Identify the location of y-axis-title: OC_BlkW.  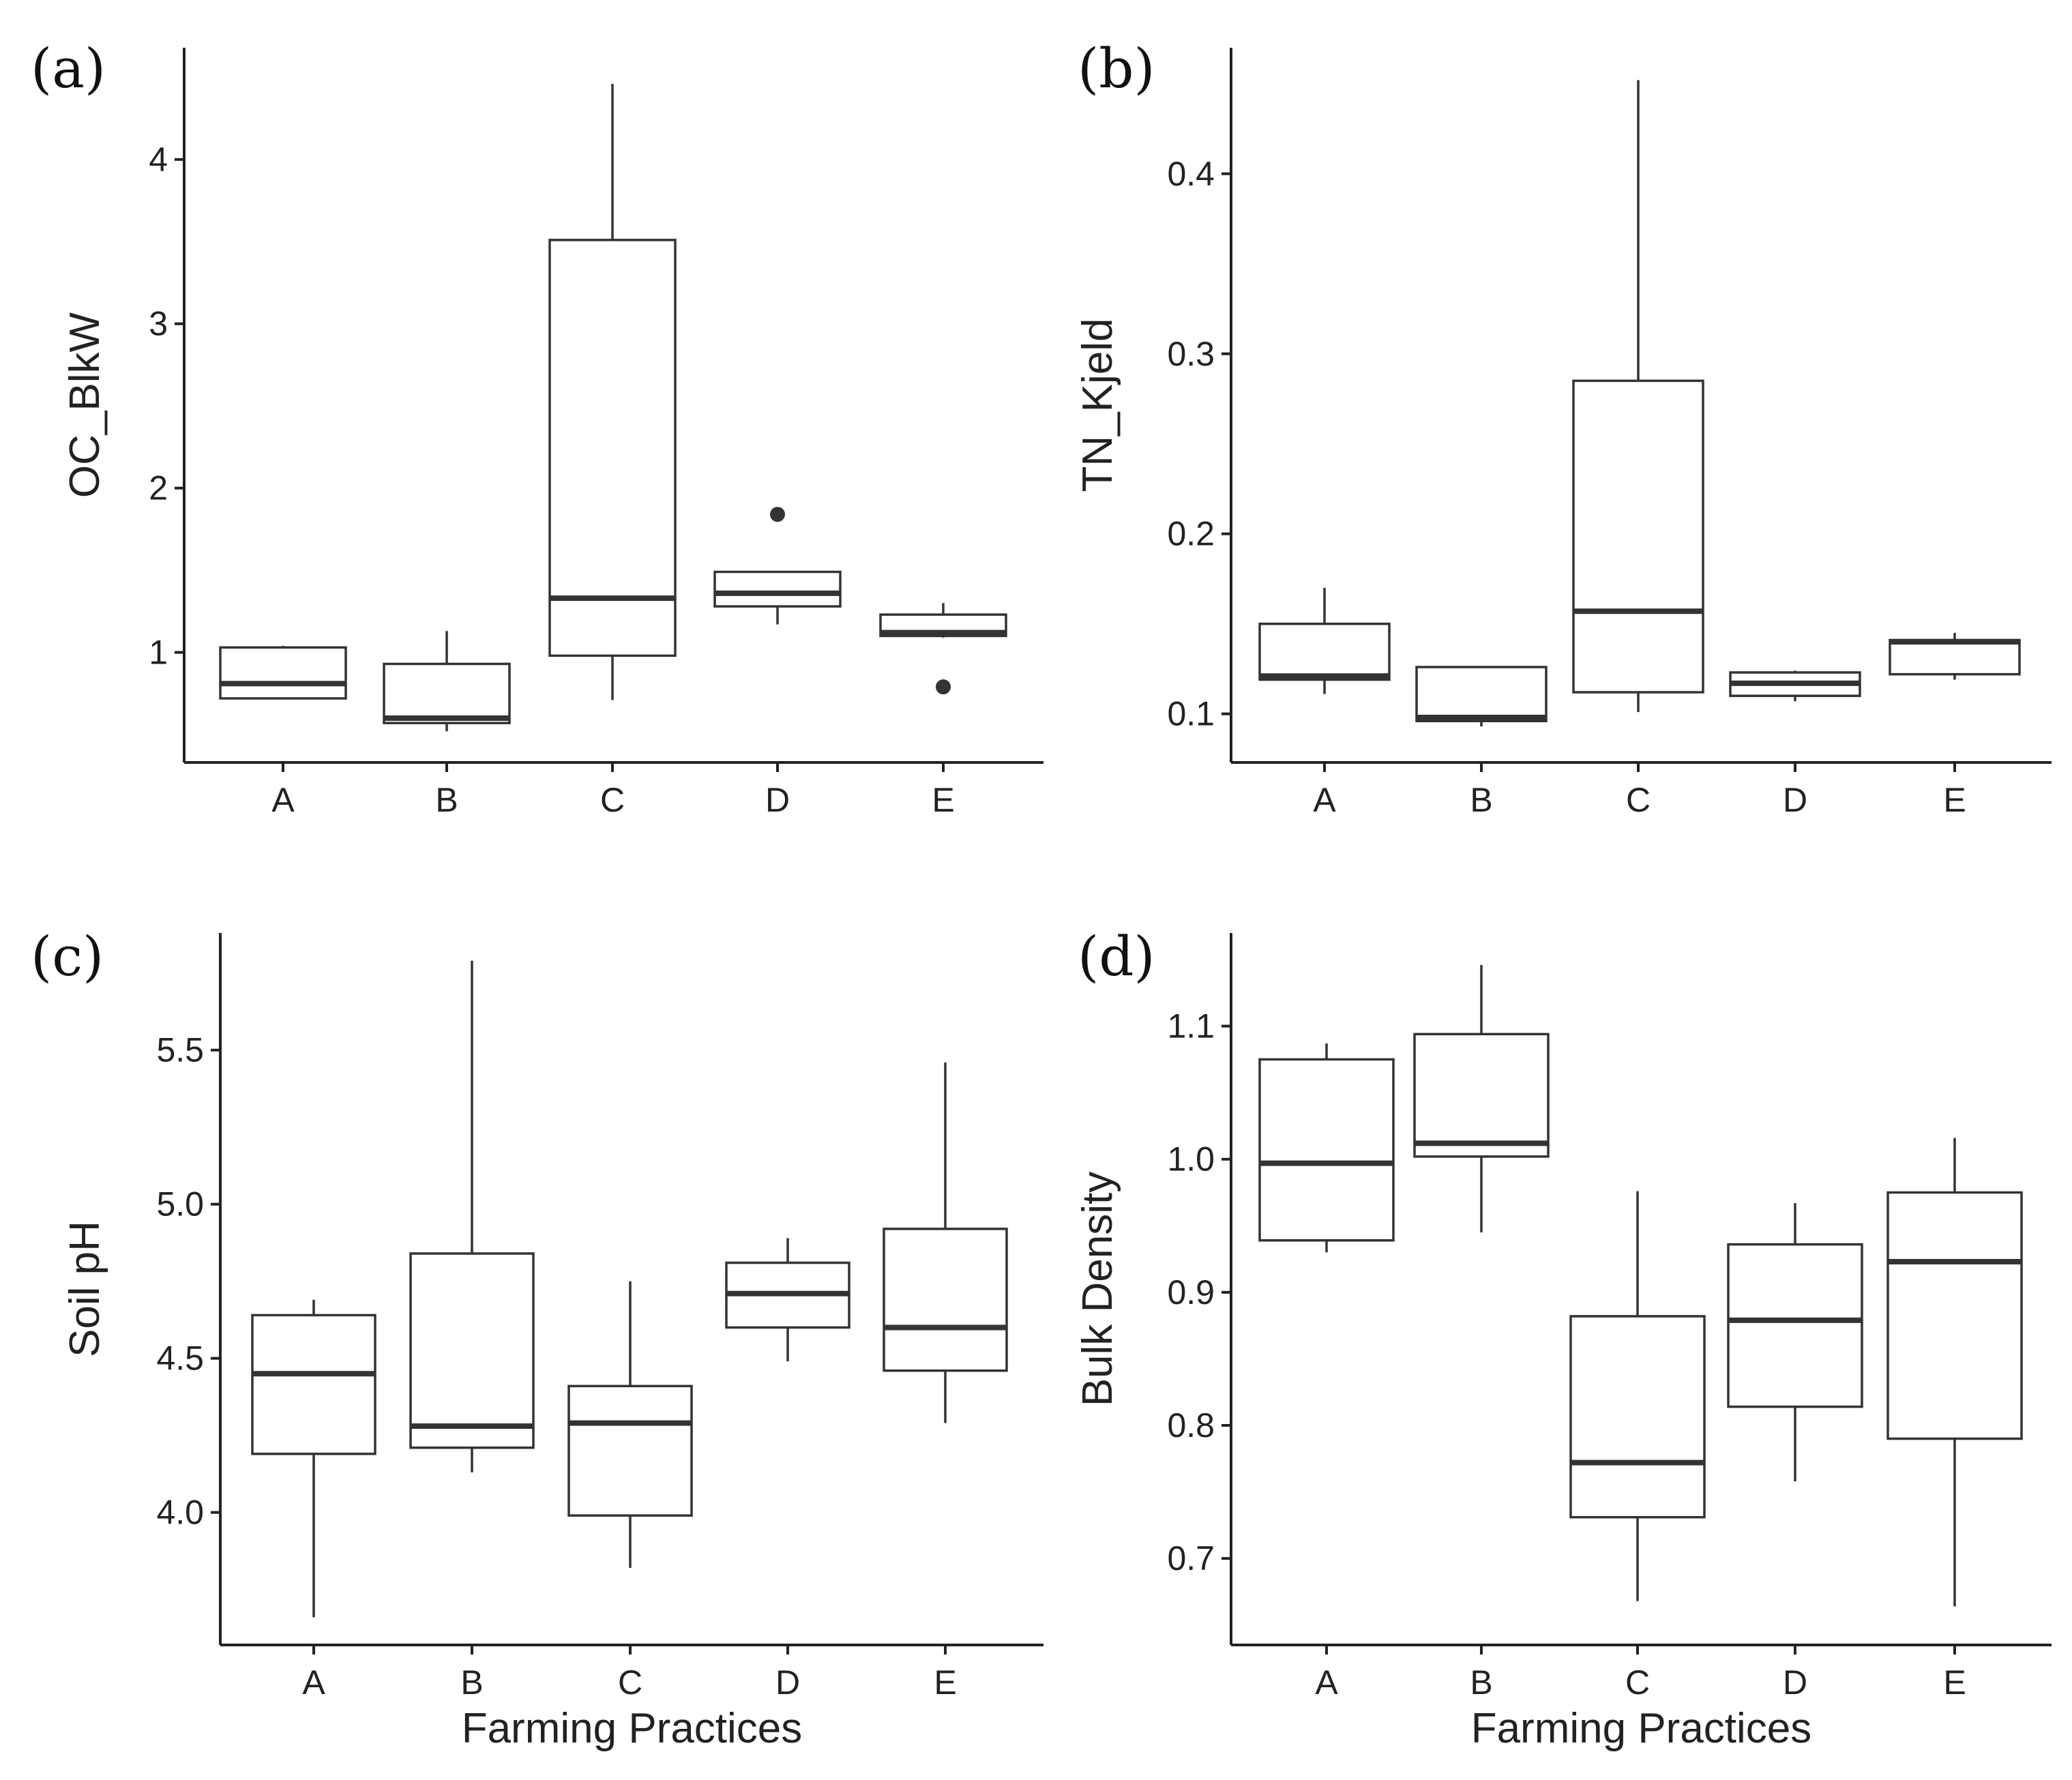
(85, 405).